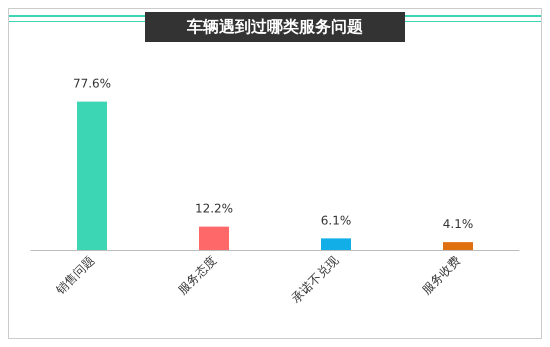  I want to click on data-label: 4.1%, so click(458, 224).